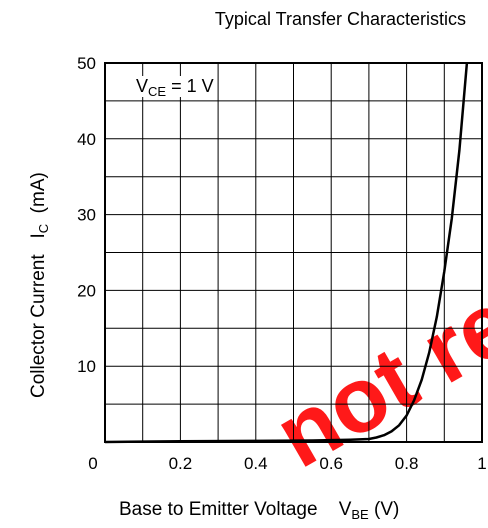 This screenshot has height=528, width=488. I want to click on x-tick-label: 0.6, so click(331, 463).